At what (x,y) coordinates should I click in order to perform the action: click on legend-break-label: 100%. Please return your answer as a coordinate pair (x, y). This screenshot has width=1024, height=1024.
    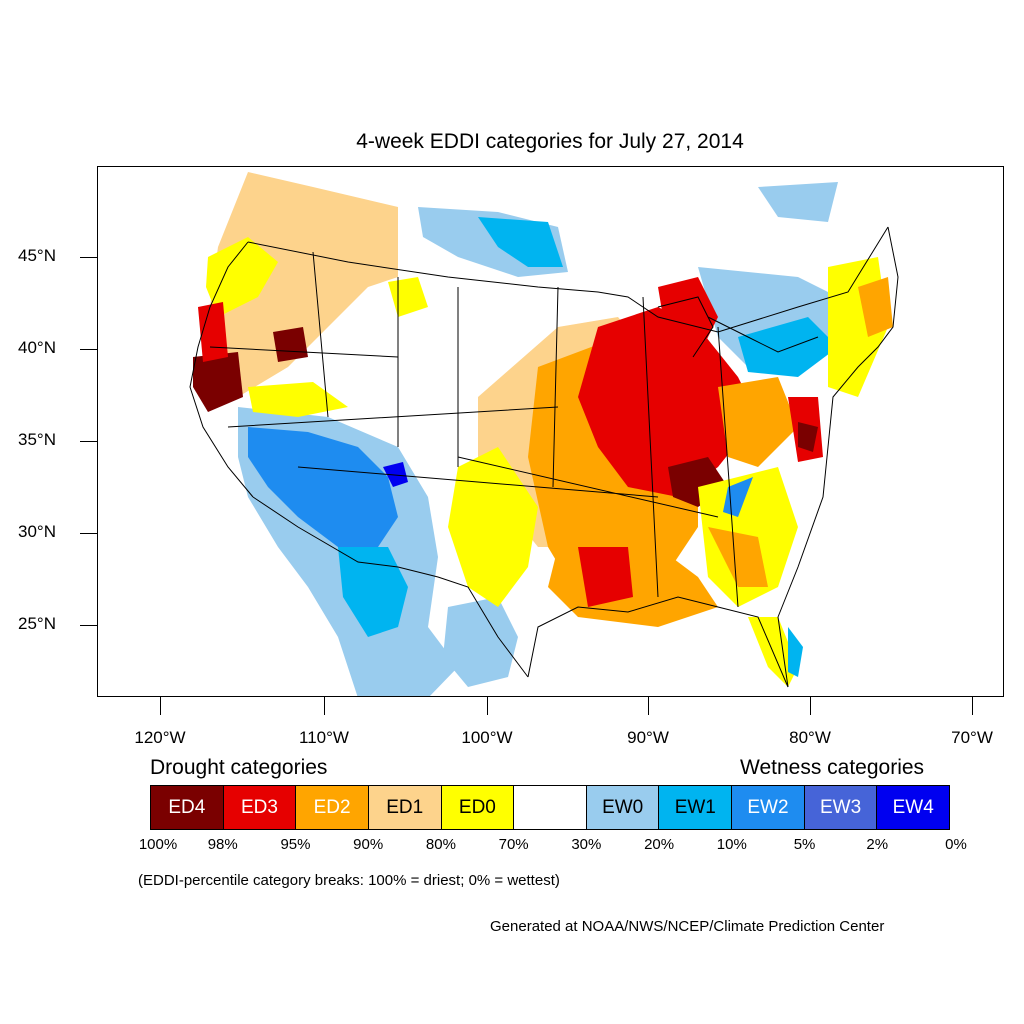
    Looking at the image, I should click on (158, 844).